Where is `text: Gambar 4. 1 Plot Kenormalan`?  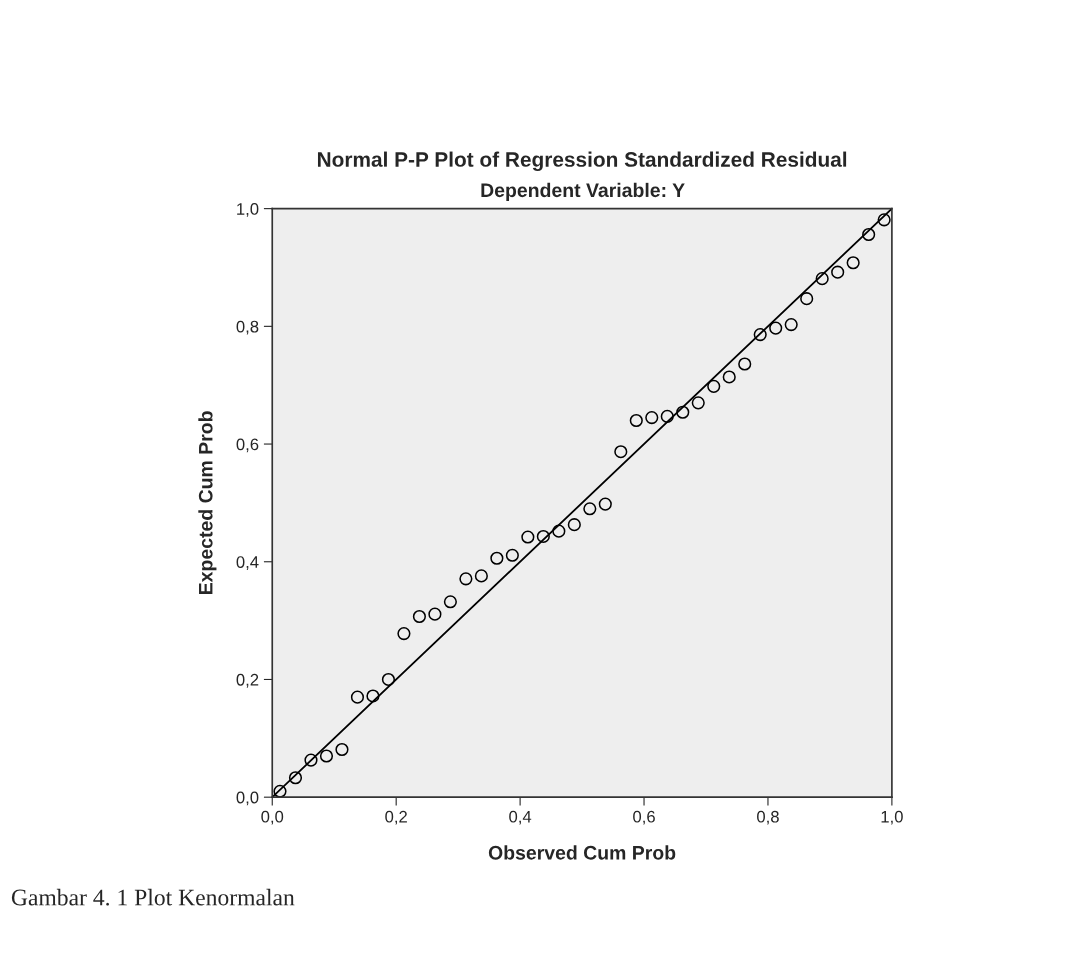 text: Gambar 4. 1 Plot Kenormalan is located at coordinates (153, 897).